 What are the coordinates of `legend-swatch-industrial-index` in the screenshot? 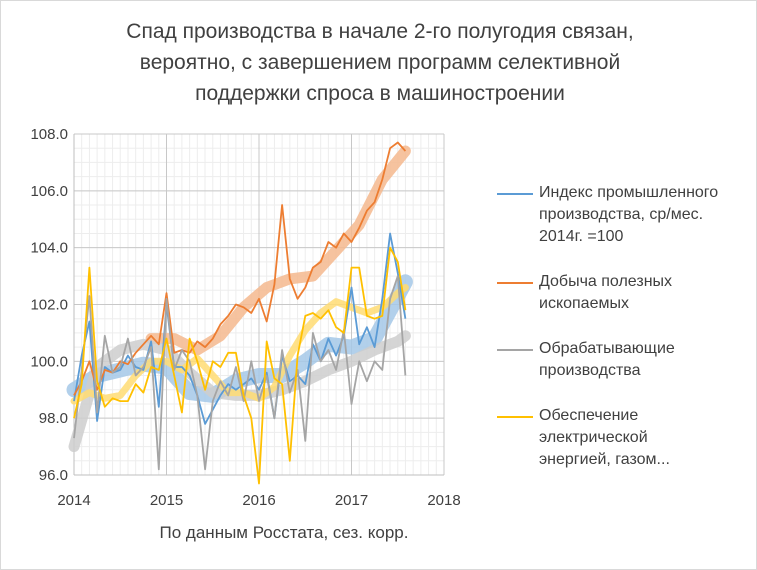 It's located at (515, 194).